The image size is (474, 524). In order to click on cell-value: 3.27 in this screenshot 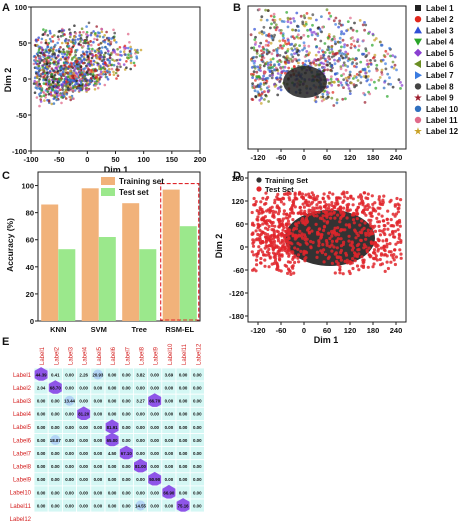, I will do `click(140, 401)`.